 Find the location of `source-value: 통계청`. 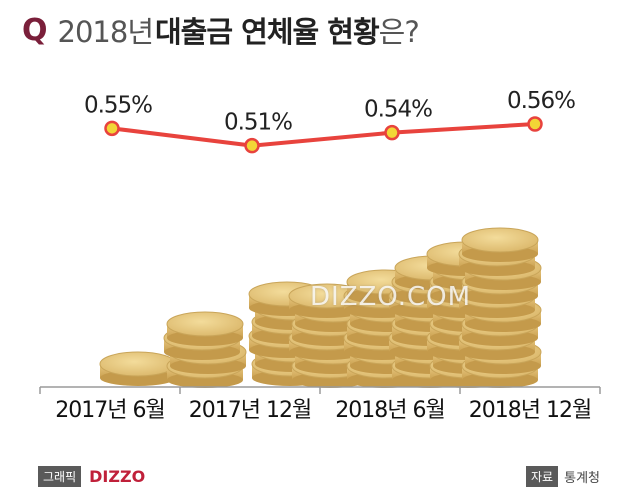

source-value: 통계청 is located at coordinates (582, 478).